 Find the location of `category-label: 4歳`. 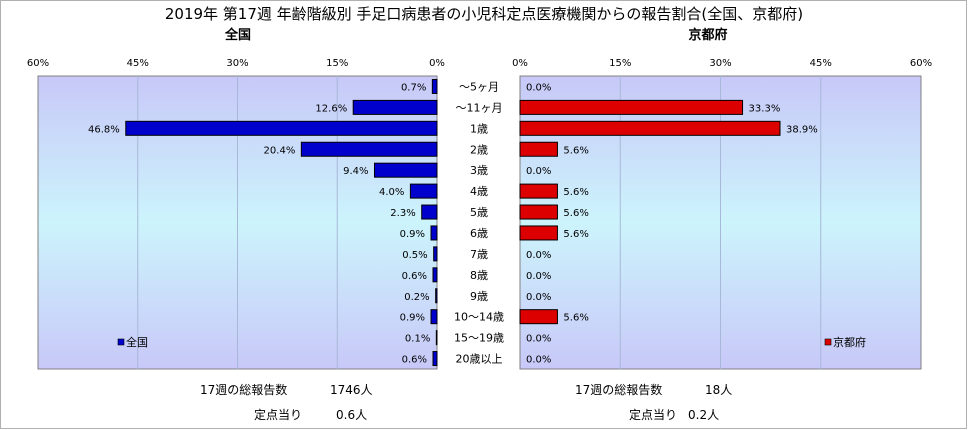

category-label: 4歳 is located at coordinates (479, 191).